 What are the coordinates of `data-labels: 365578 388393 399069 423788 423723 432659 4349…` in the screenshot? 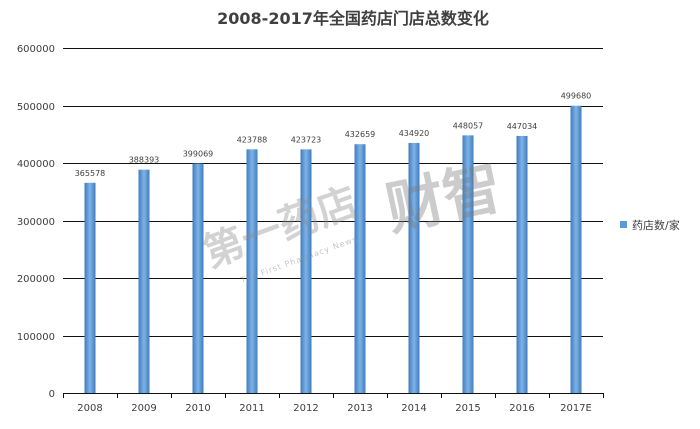 It's located at (333, 135).